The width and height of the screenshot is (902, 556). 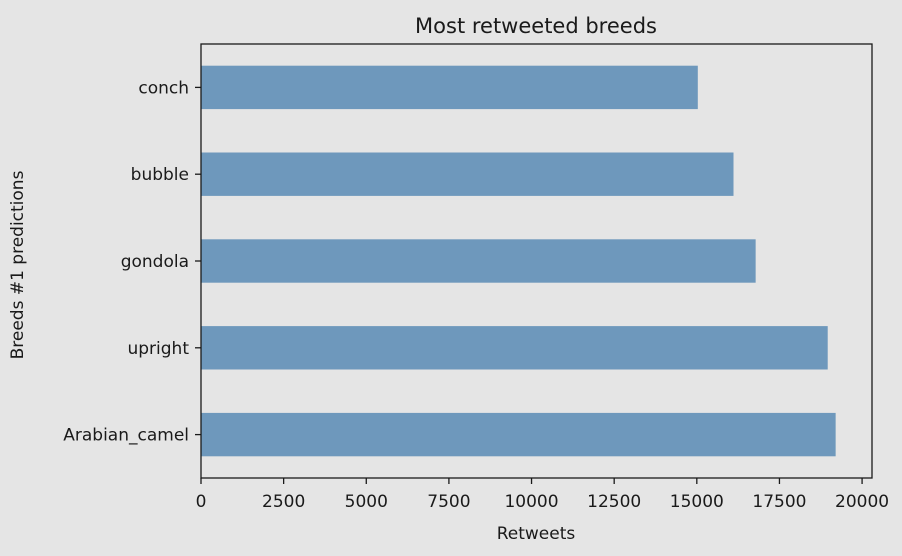 What do you see at coordinates (536, 26) in the screenshot?
I see `chart-title: Most retweeted breeds` at bounding box center [536, 26].